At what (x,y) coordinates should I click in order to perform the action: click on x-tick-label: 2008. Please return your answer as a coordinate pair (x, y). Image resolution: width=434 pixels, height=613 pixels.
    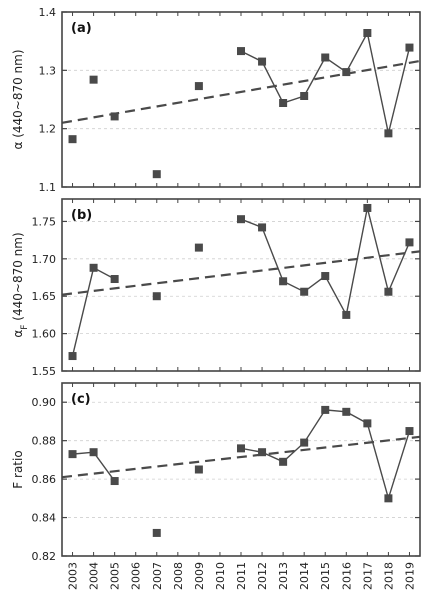
    Looking at the image, I should click on (178, 576).